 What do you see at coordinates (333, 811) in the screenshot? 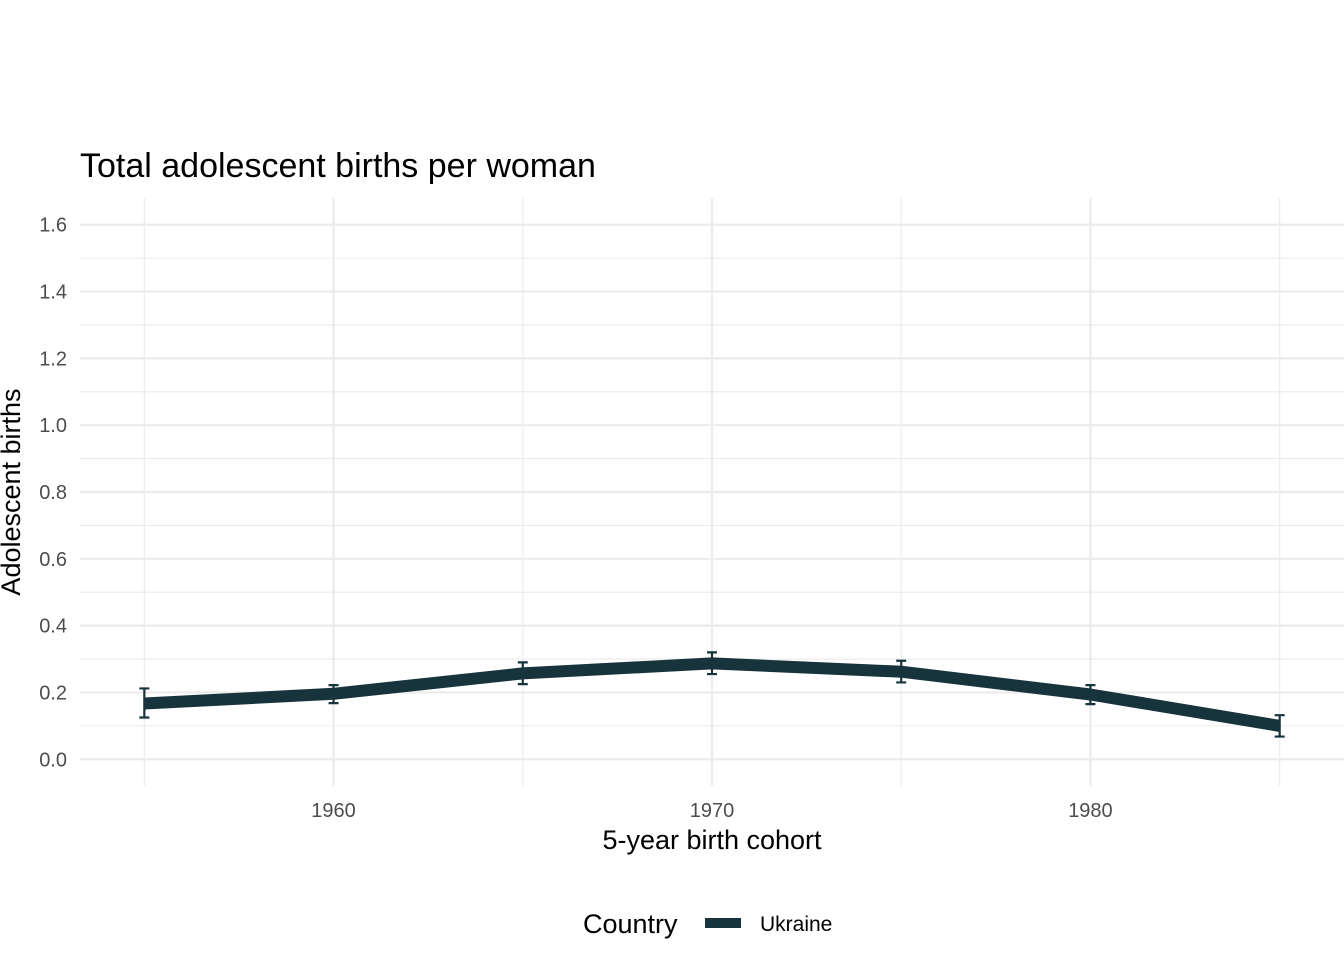
I see `x-tick-label: 1960` at bounding box center [333, 811].